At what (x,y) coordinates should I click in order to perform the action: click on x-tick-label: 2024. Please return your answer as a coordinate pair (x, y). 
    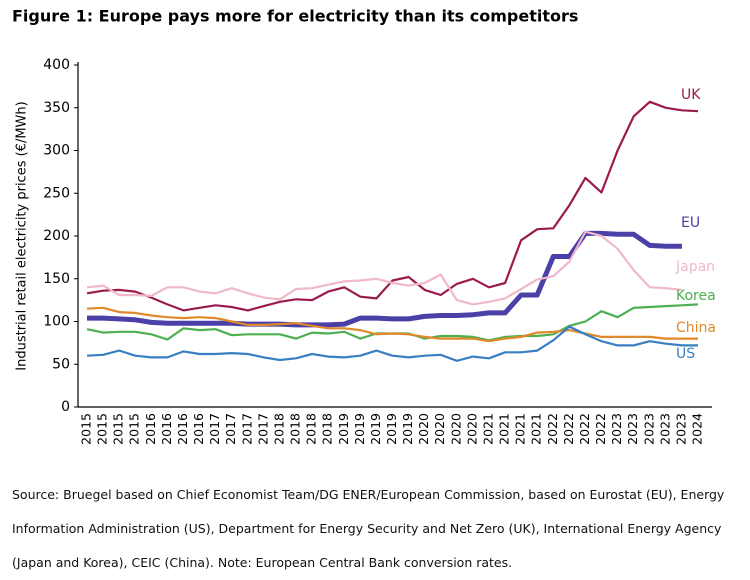
    Looking at the image, I should click on (697, 429).